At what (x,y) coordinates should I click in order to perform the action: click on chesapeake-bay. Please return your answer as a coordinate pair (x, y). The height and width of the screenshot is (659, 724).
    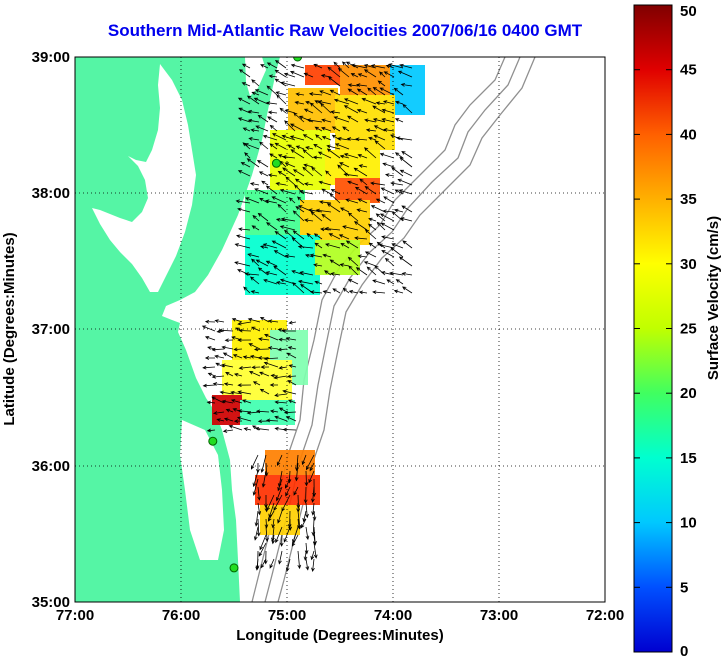
    Looking at the image, I should click on (144, 178).